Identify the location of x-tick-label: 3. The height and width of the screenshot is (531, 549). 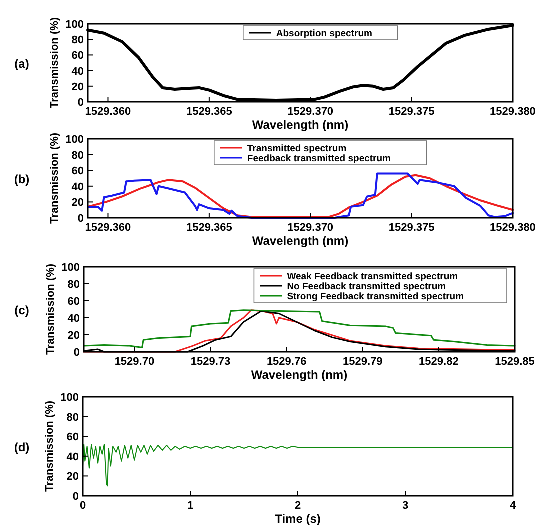
(405, 506).